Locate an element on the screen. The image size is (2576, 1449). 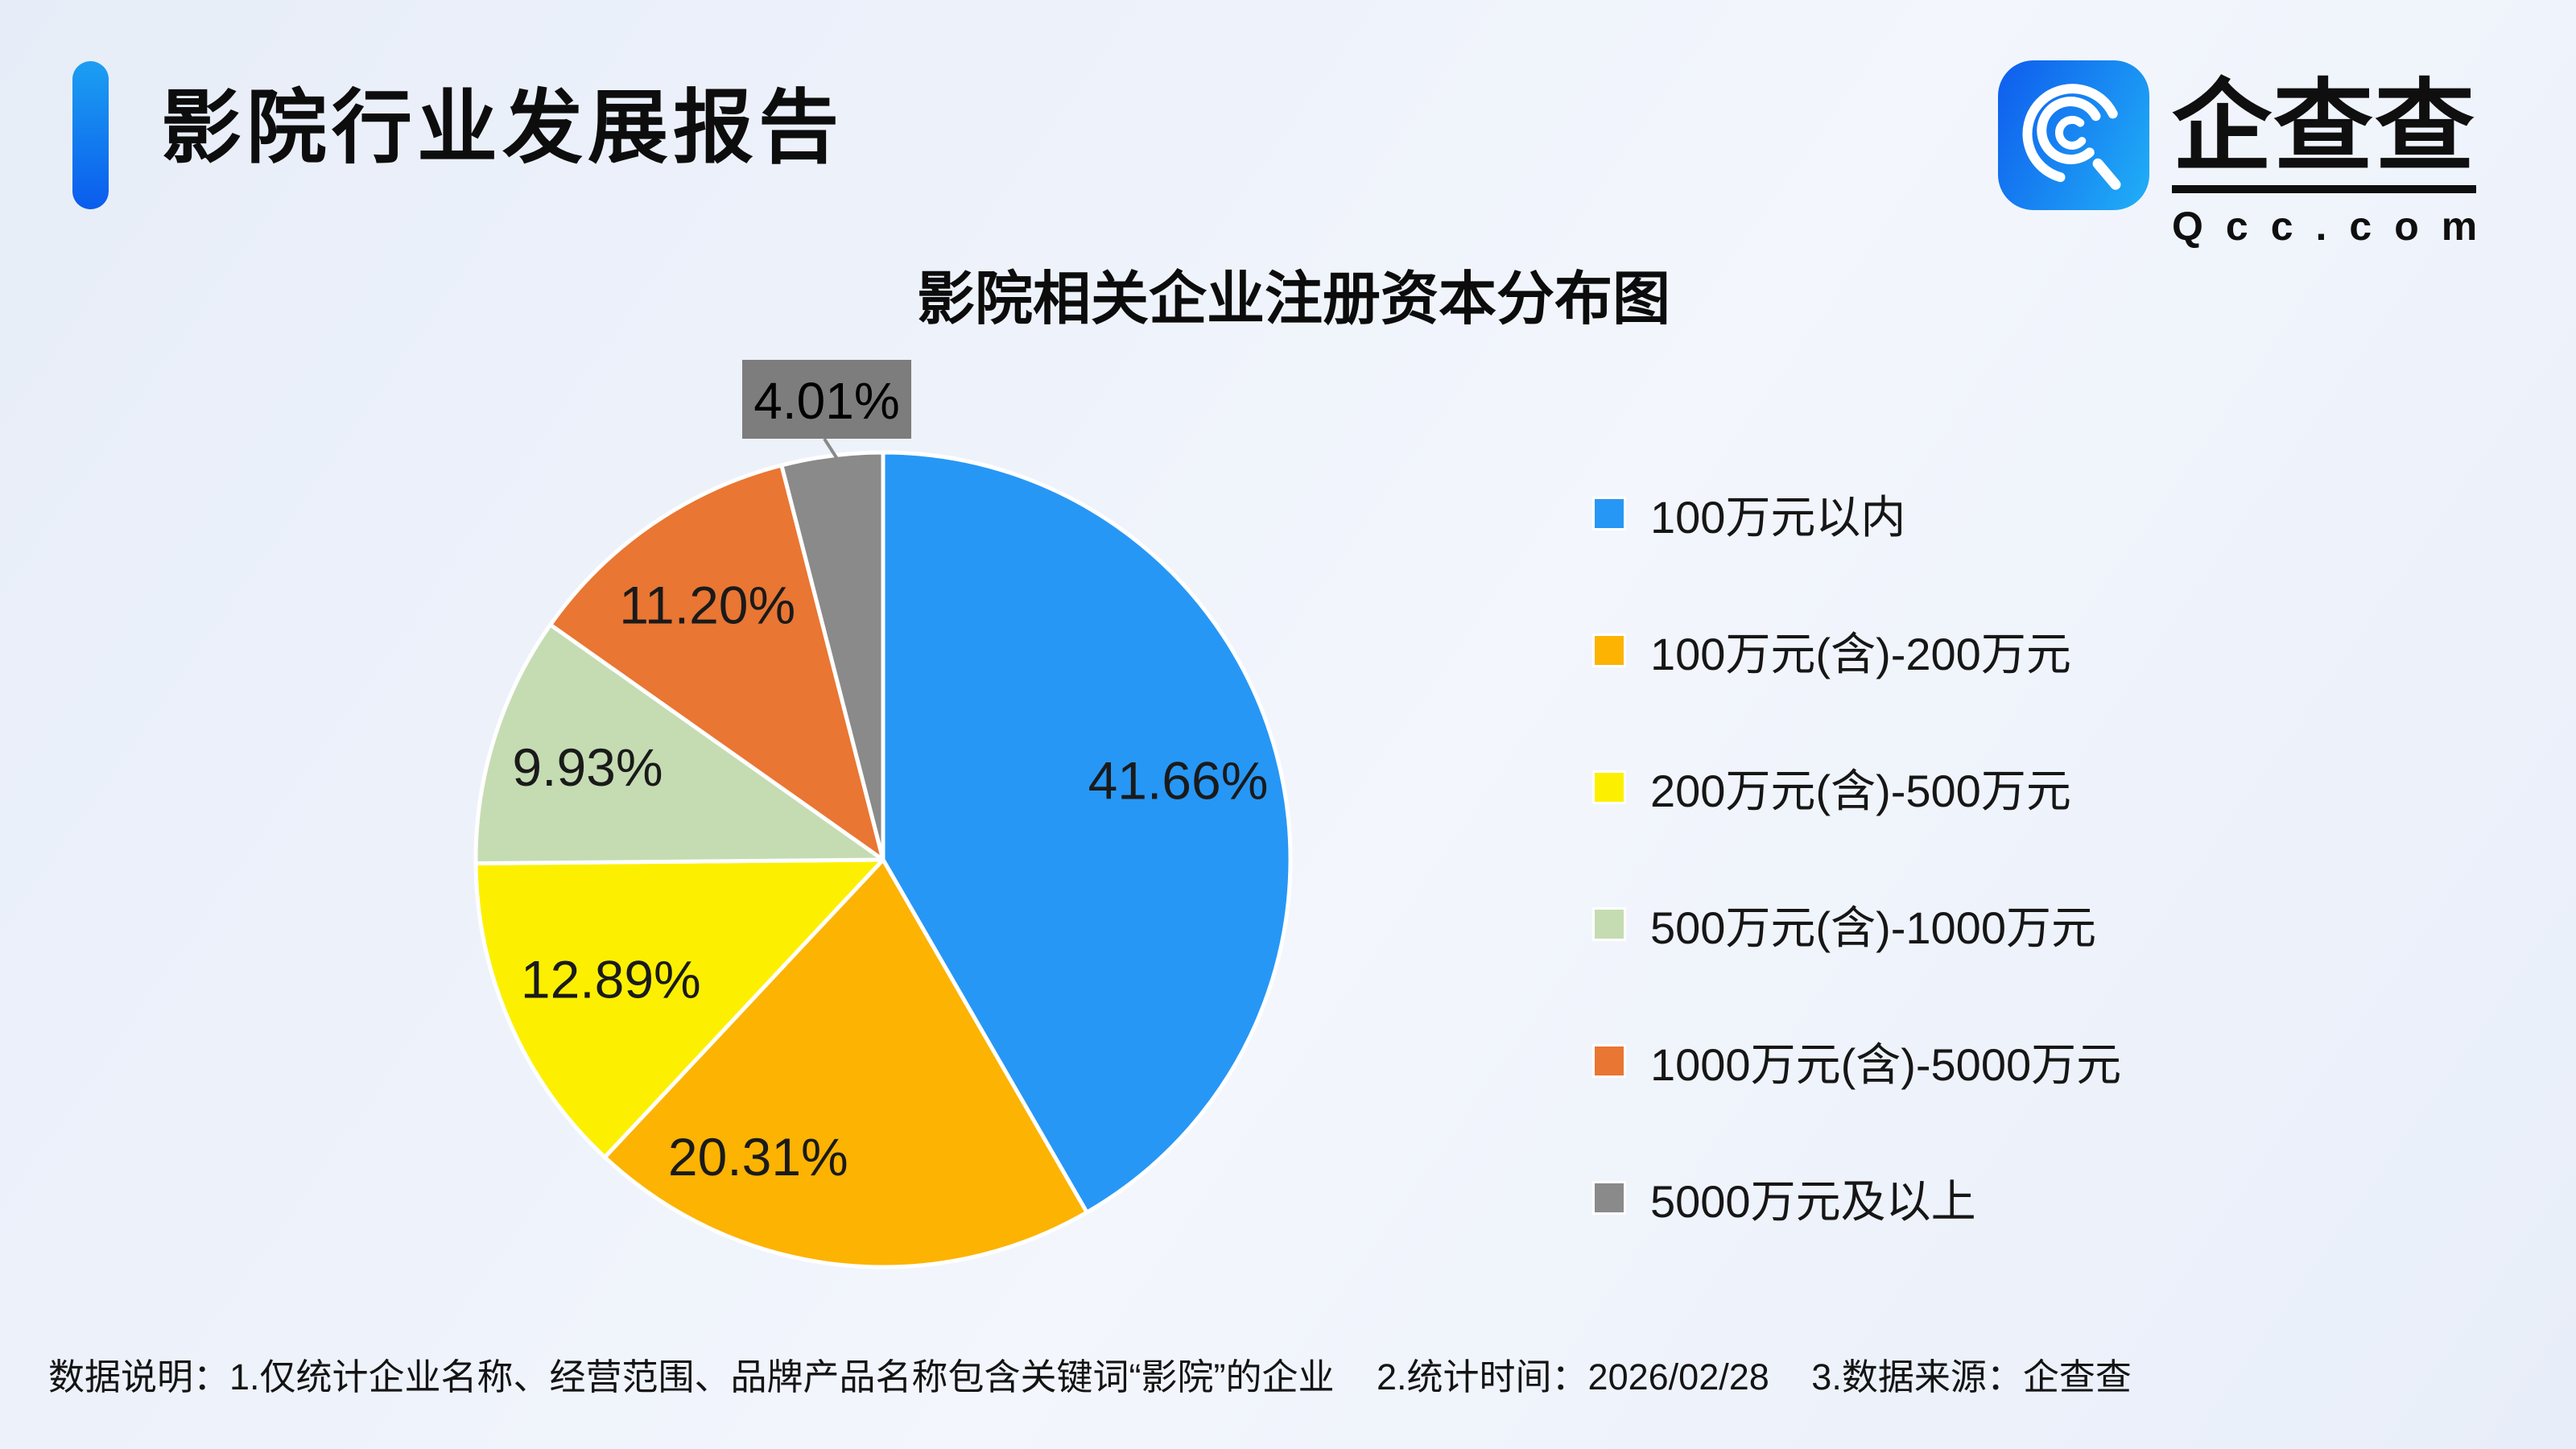
chart-title: 影院相关企业注册资本分布图 is located at coordinates (1293, 299).